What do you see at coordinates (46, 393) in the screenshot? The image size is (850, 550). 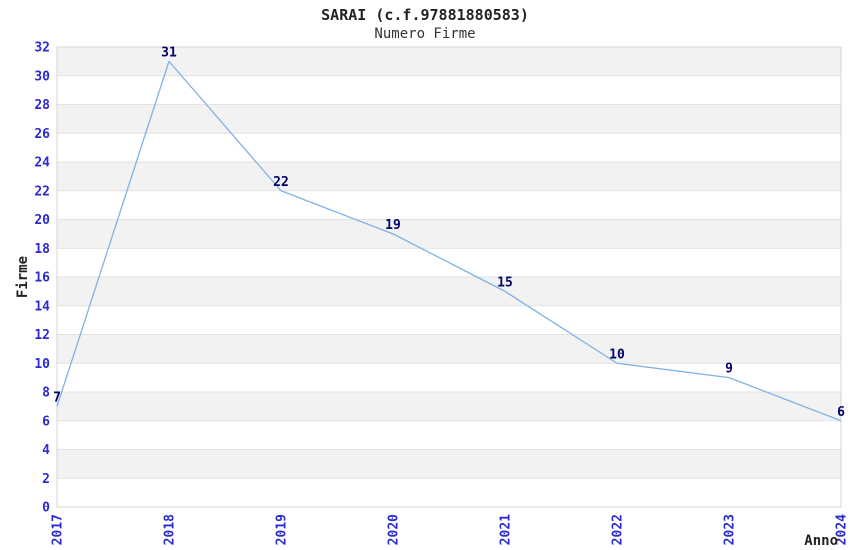 I see `y-tick-label: 8` at bounding box center [46, 393].